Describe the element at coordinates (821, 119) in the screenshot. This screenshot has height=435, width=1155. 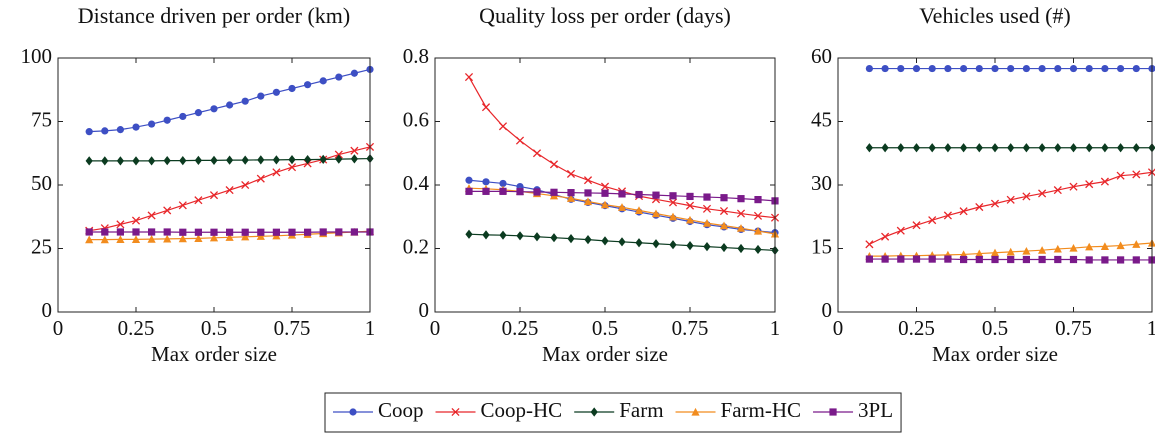
I see `y-tick-label: 45` at that location.